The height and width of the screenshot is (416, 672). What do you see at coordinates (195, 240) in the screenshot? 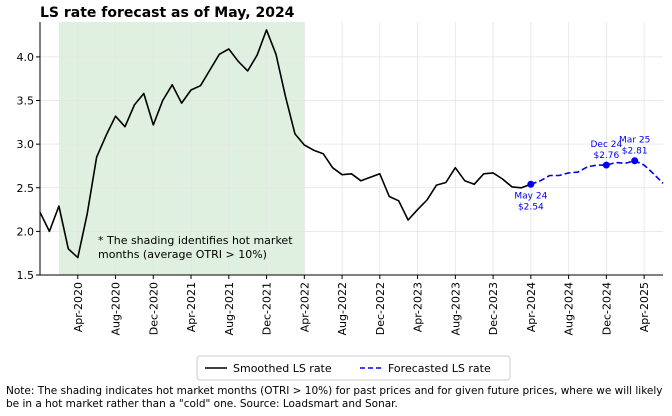
I see `shading-note: * The shading identifies hot market` at bounding box center [195, 240].